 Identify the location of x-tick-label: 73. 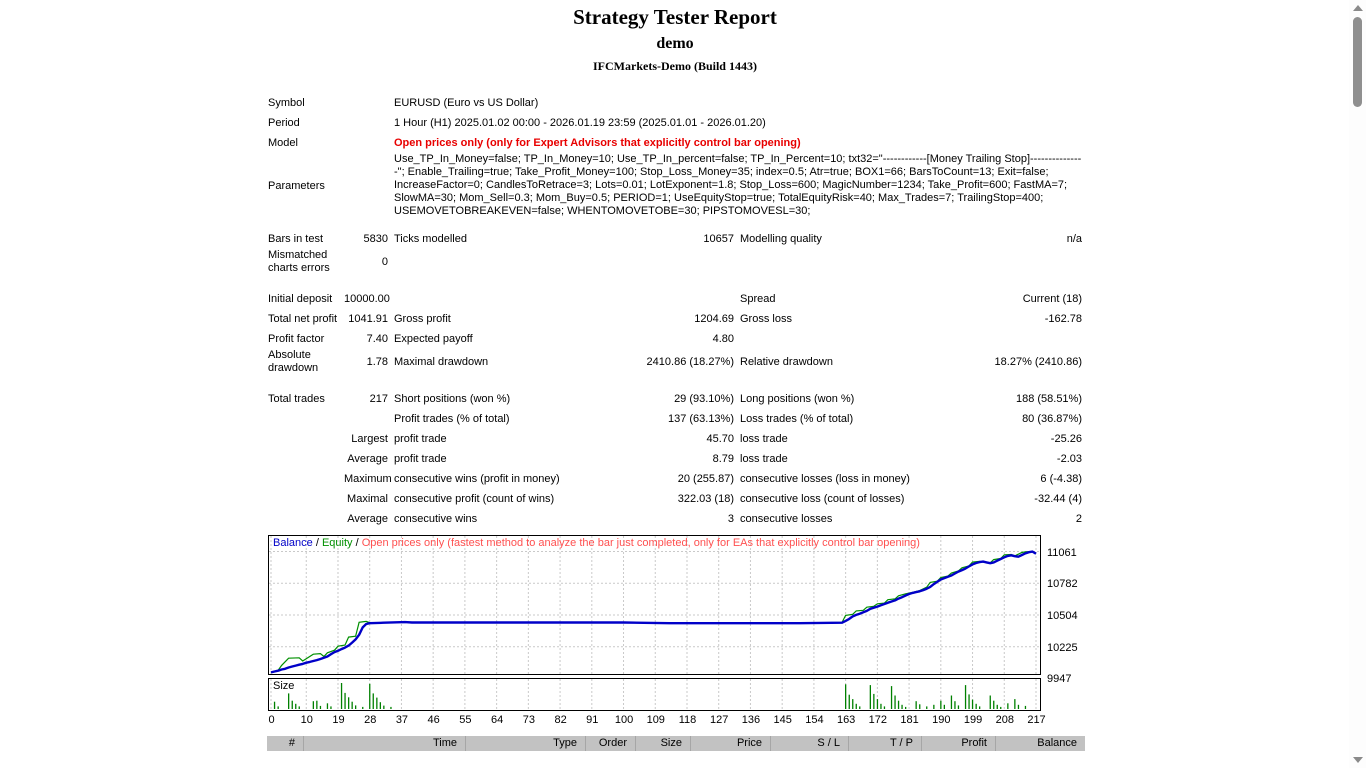
(528, 720).